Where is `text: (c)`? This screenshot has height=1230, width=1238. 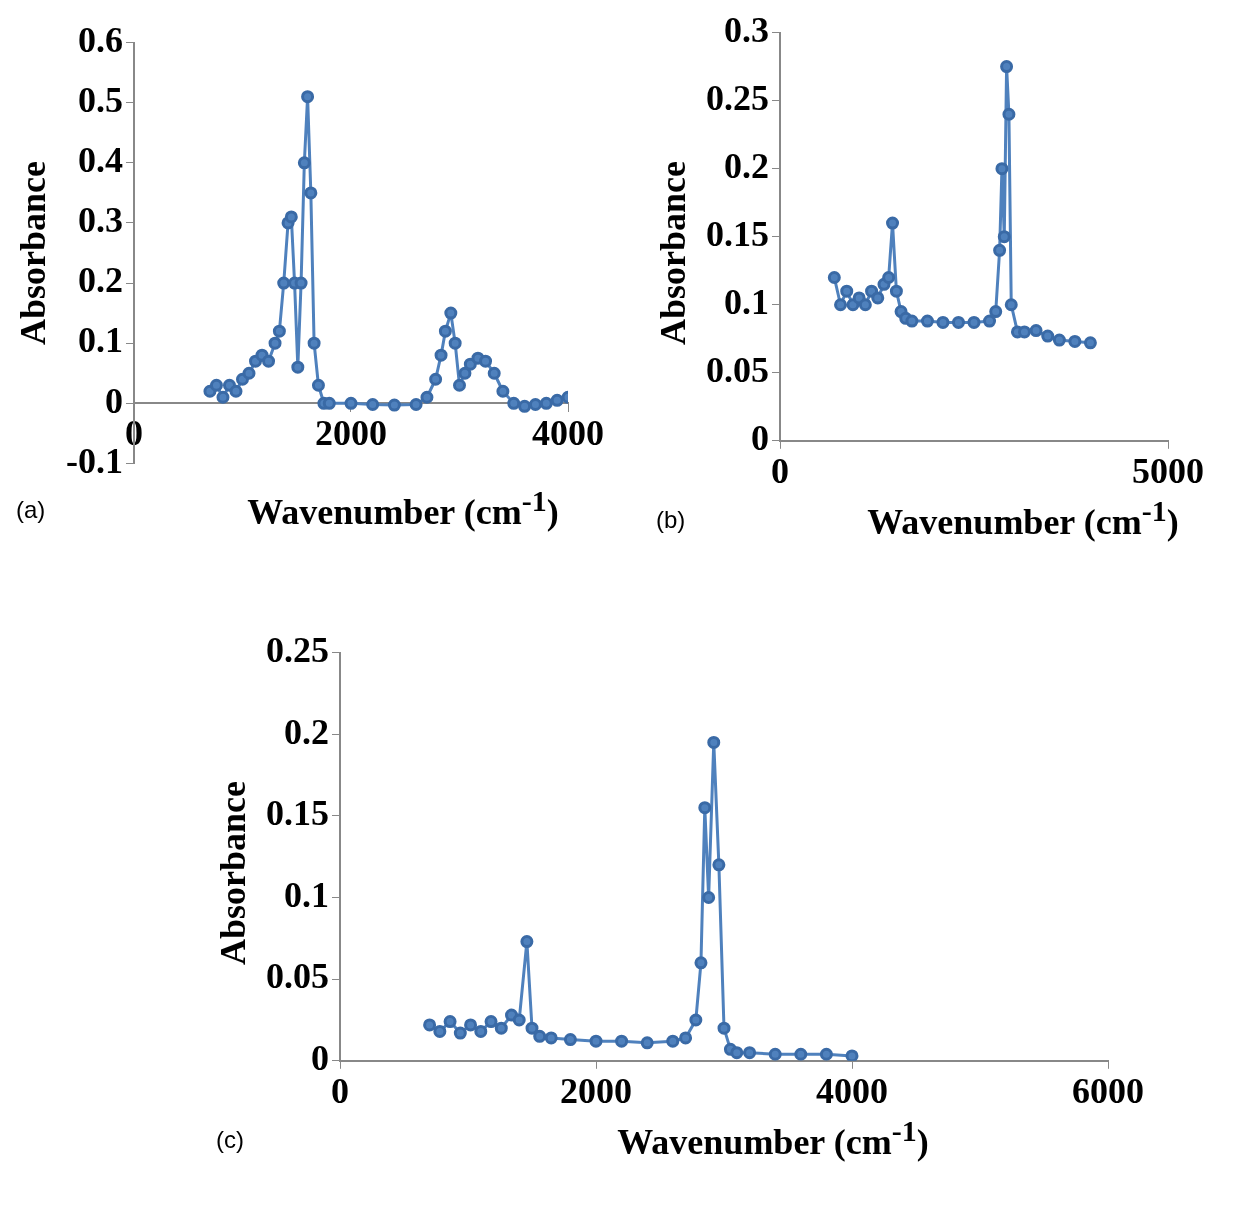
text: (c) is located at coordinates (230, 1140).